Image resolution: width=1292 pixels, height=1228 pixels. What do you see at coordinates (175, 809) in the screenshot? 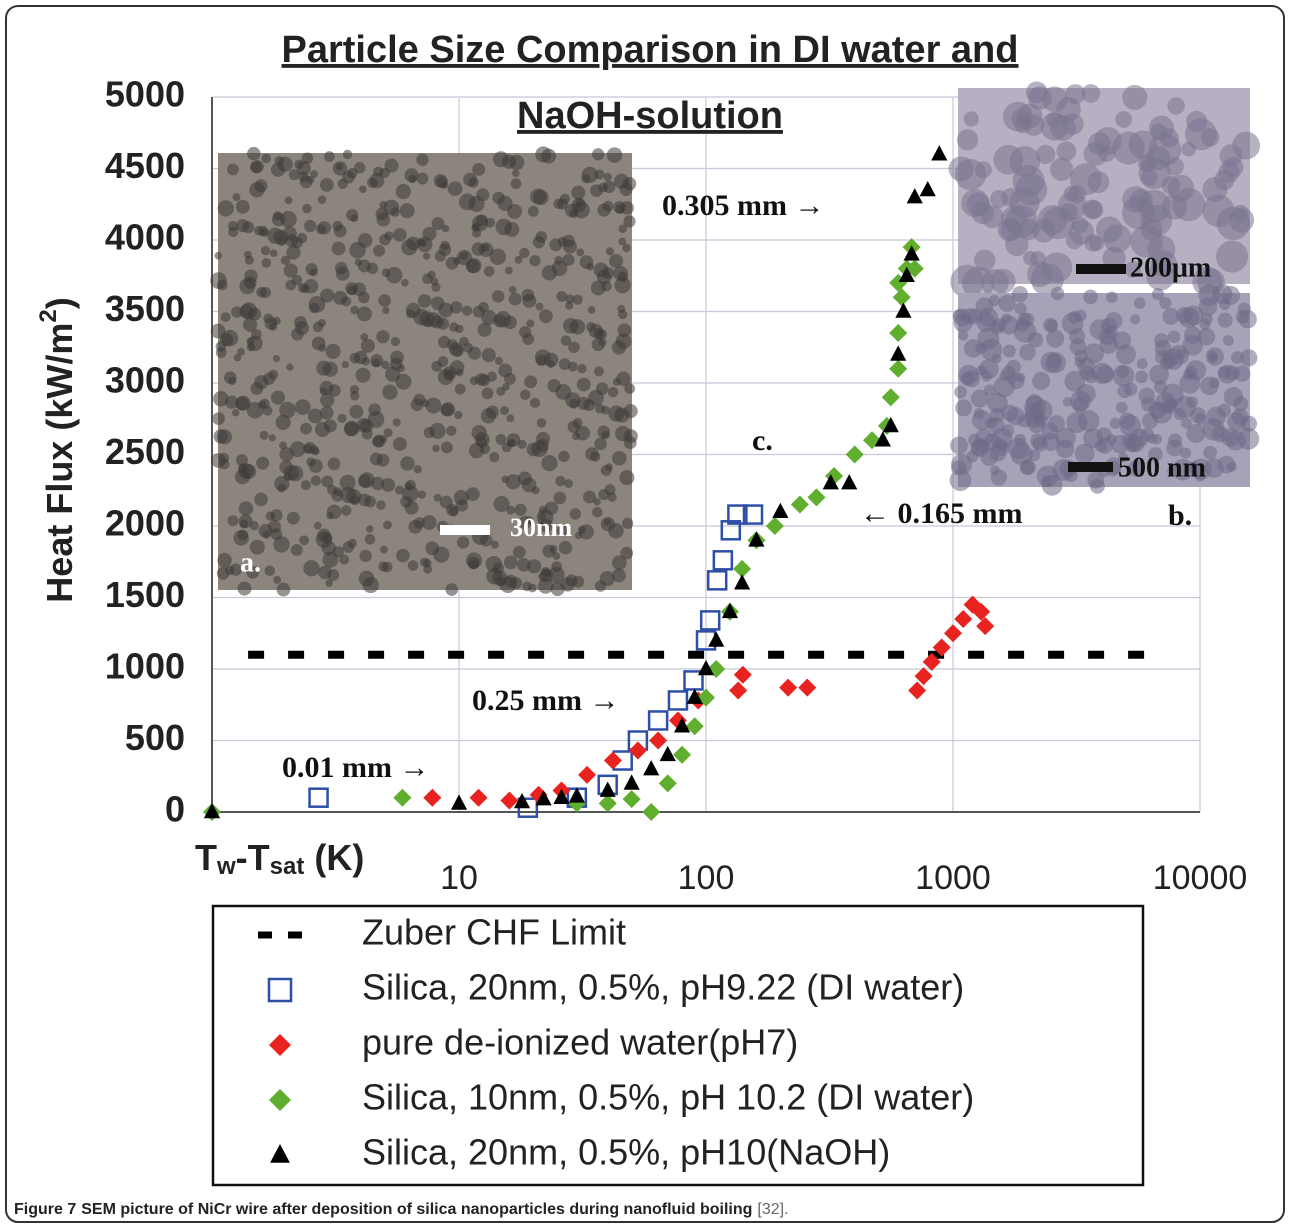
I see `y-tick-label: 0` at bounding box center [175, 809].